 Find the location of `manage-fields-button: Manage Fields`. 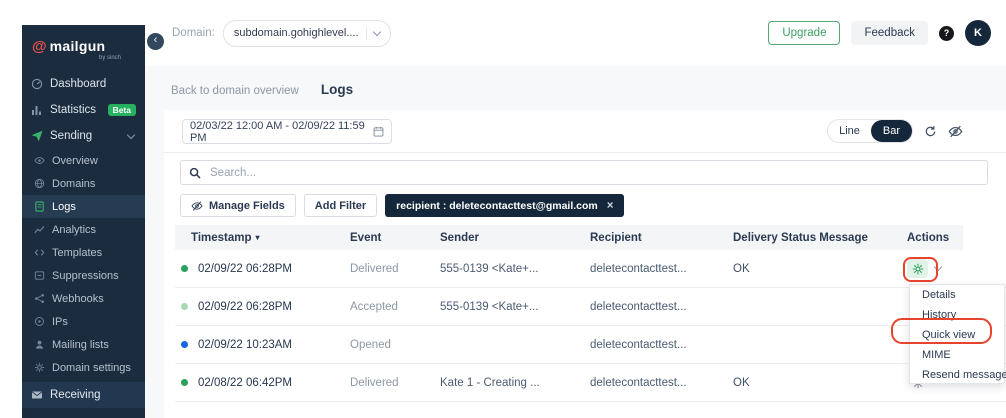

manage-fields-button: Manage Fields is located at coordinates (238, 205).